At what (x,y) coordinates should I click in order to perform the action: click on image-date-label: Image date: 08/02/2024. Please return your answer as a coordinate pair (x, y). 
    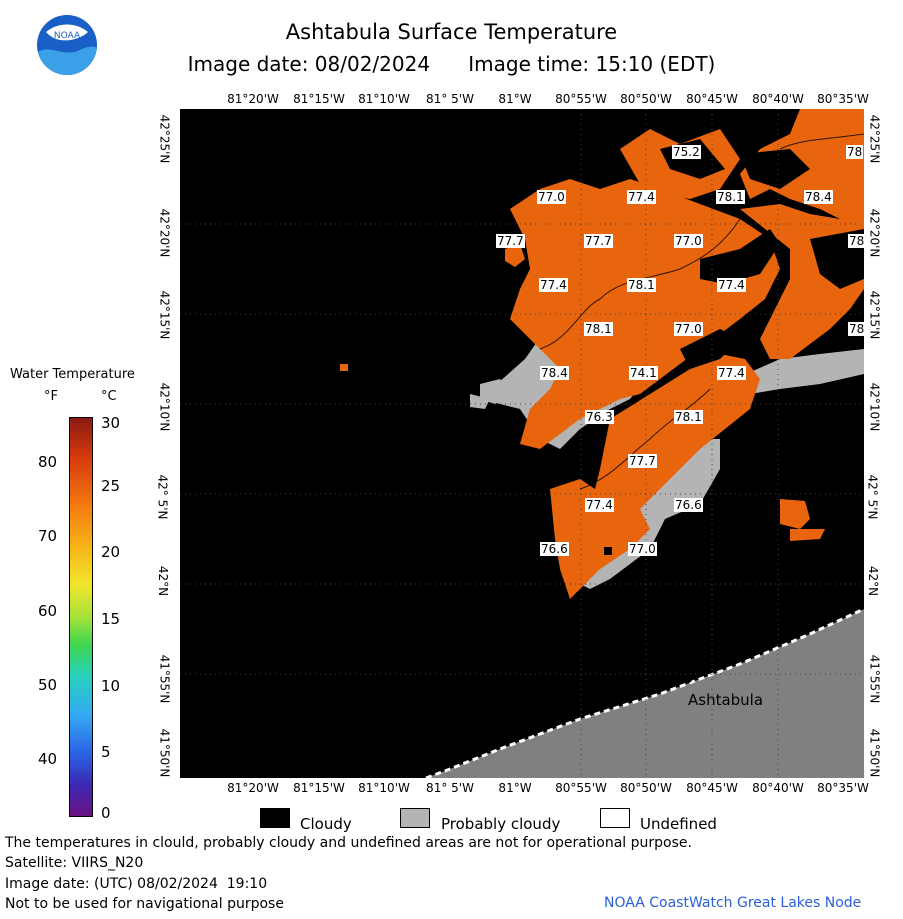
    Looking at the image, I should click on (309, 64).